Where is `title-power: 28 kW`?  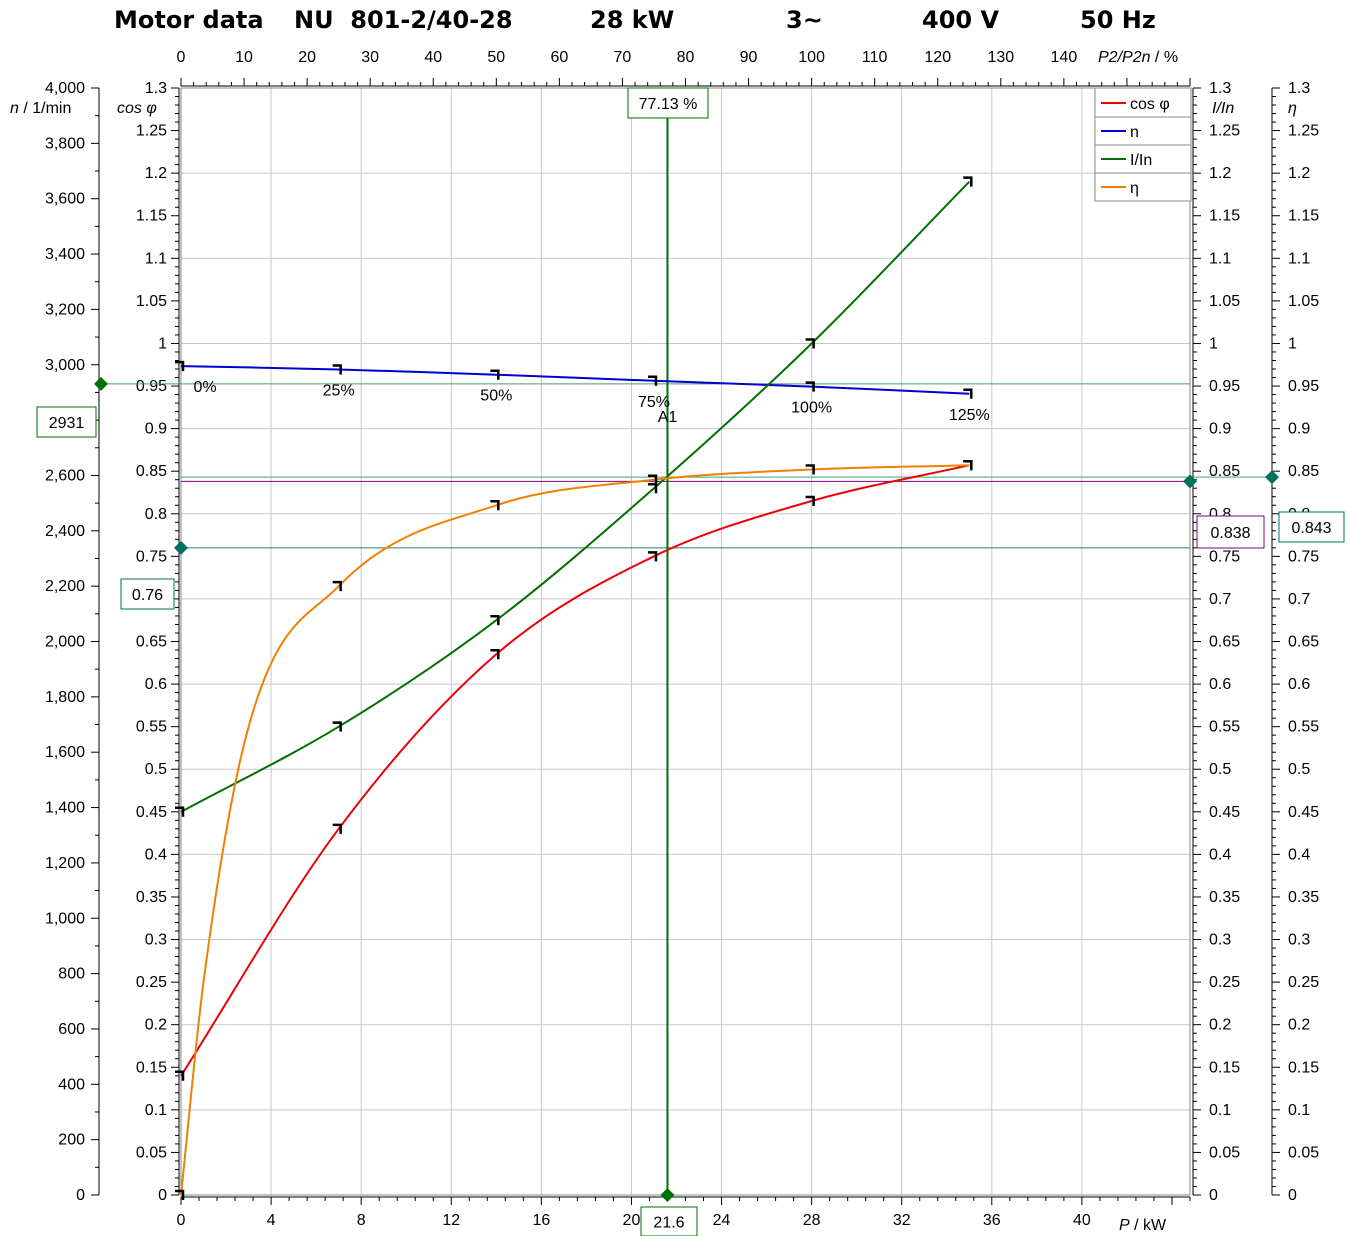
title-power: 28 kW is located at coordinates (632, 20).